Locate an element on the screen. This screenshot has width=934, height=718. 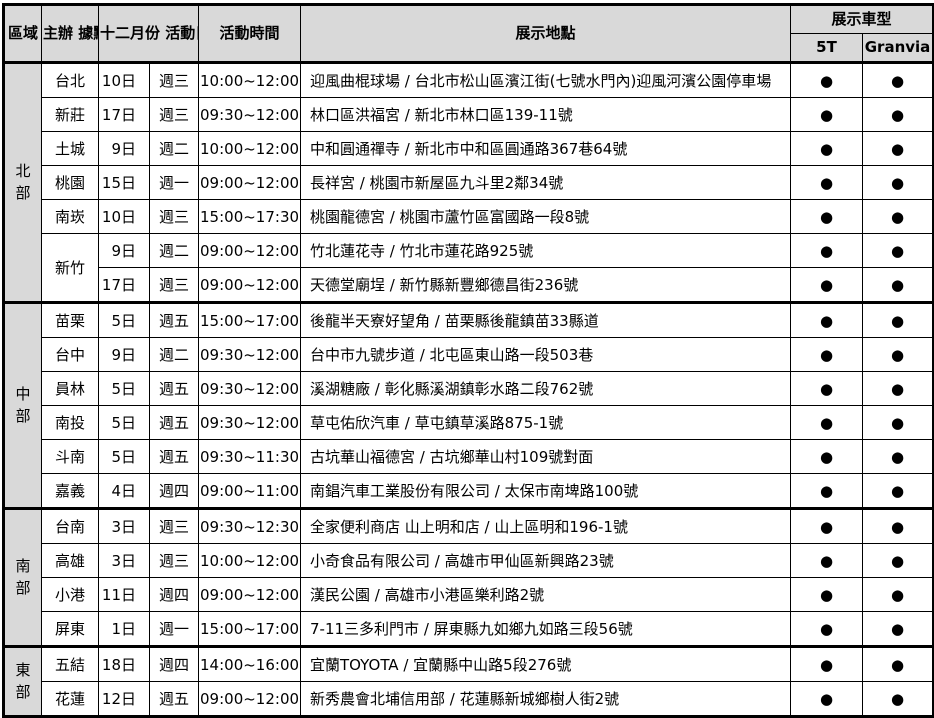
time-cell: 09:30~12:00 is located at coordinates (250, 354).